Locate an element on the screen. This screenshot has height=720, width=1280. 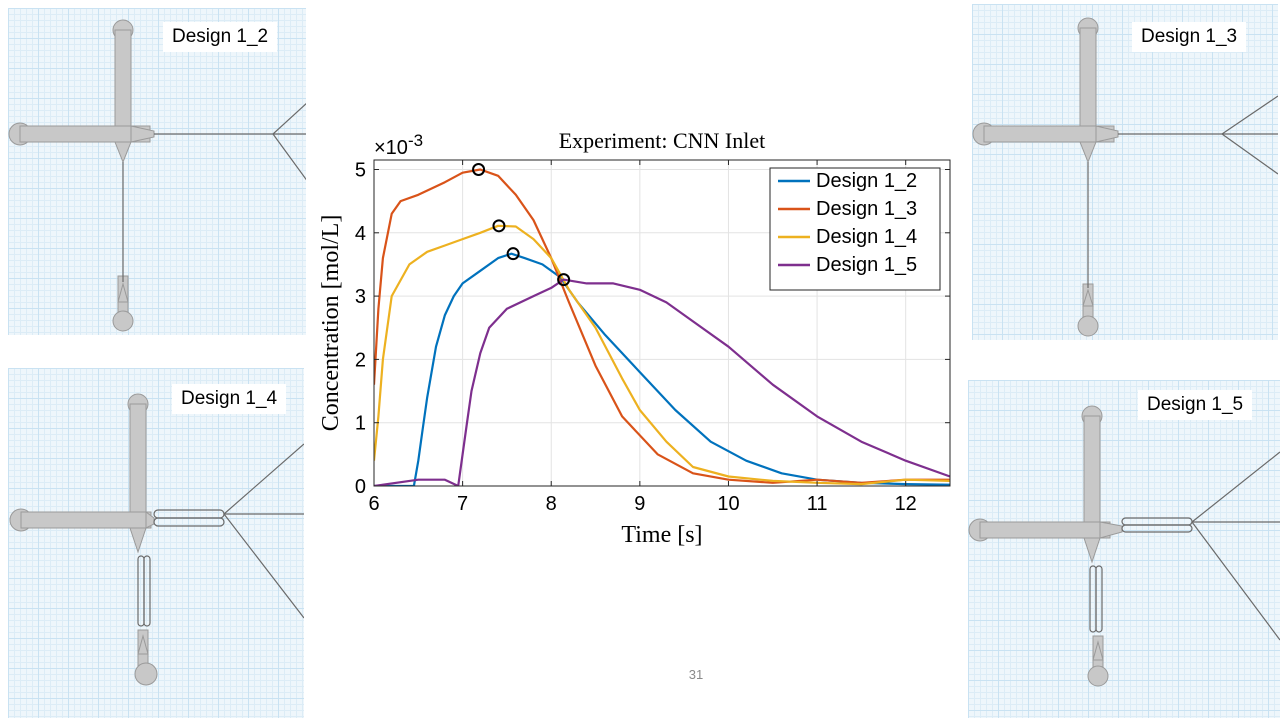
legend-entry: Design 1_4 is located at coordinates (866, 237).